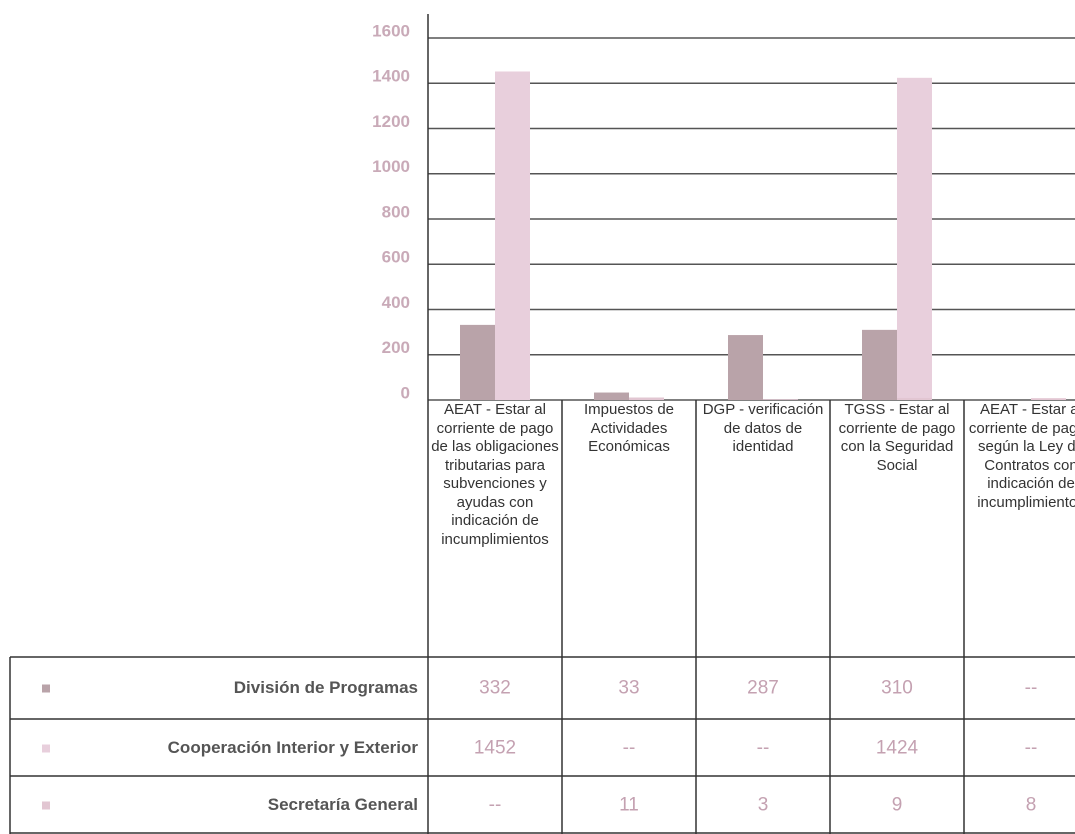  Describe the element at coordinates (343, 804) in the screenshot. I see `legend-label: Secretaría General` at that location.